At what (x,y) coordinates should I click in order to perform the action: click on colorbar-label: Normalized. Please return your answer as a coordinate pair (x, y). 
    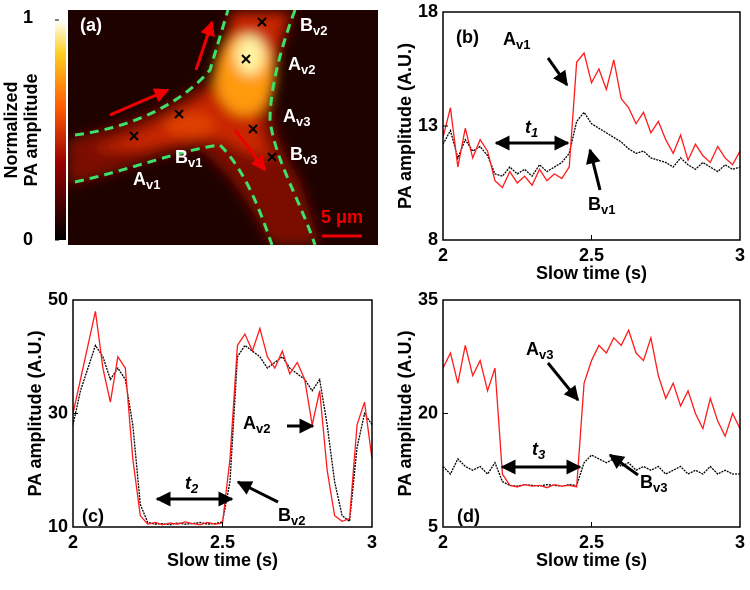
    Looking at the image, I should click on (11, 129).